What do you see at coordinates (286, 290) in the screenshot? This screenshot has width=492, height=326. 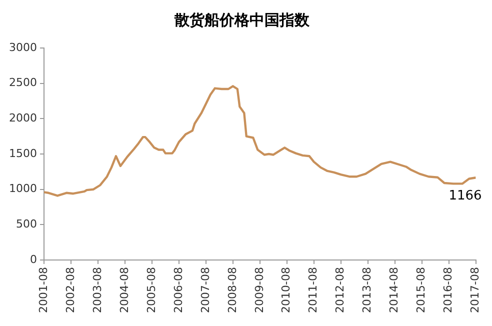 I see `x-tick-label: 2010-08` at bounding box center [286, 290].